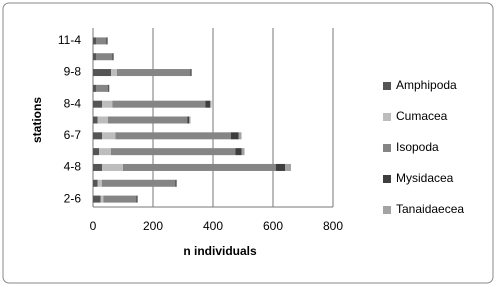 This screenshot has width=496, height=292. I want to click on x-tick-label: 400, so click(213, 226).